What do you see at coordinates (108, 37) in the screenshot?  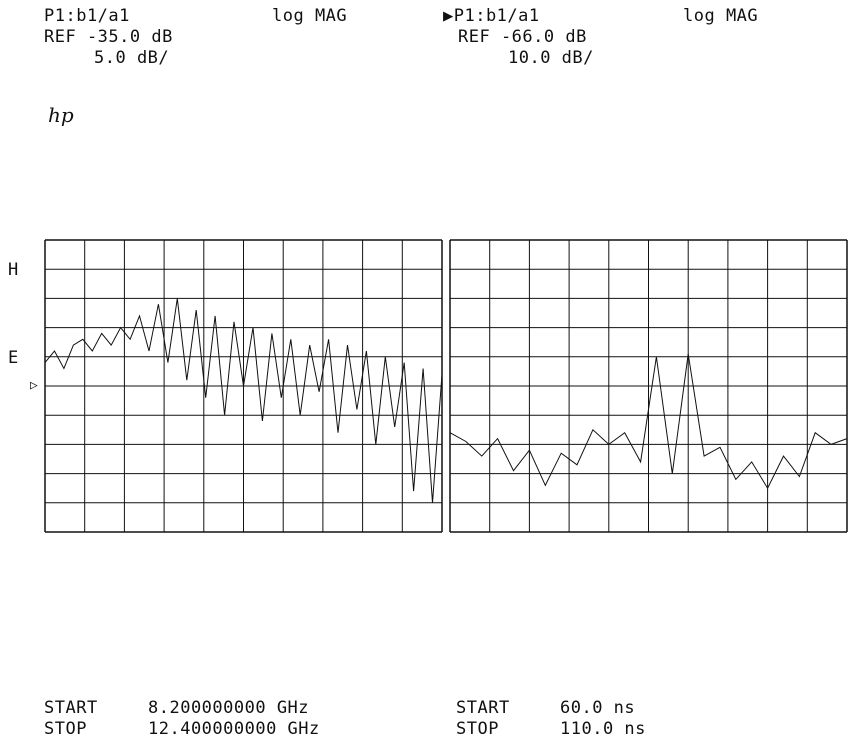 I see `left-ref-label: REF -35.0 dB` at bounding box center [108, 37].